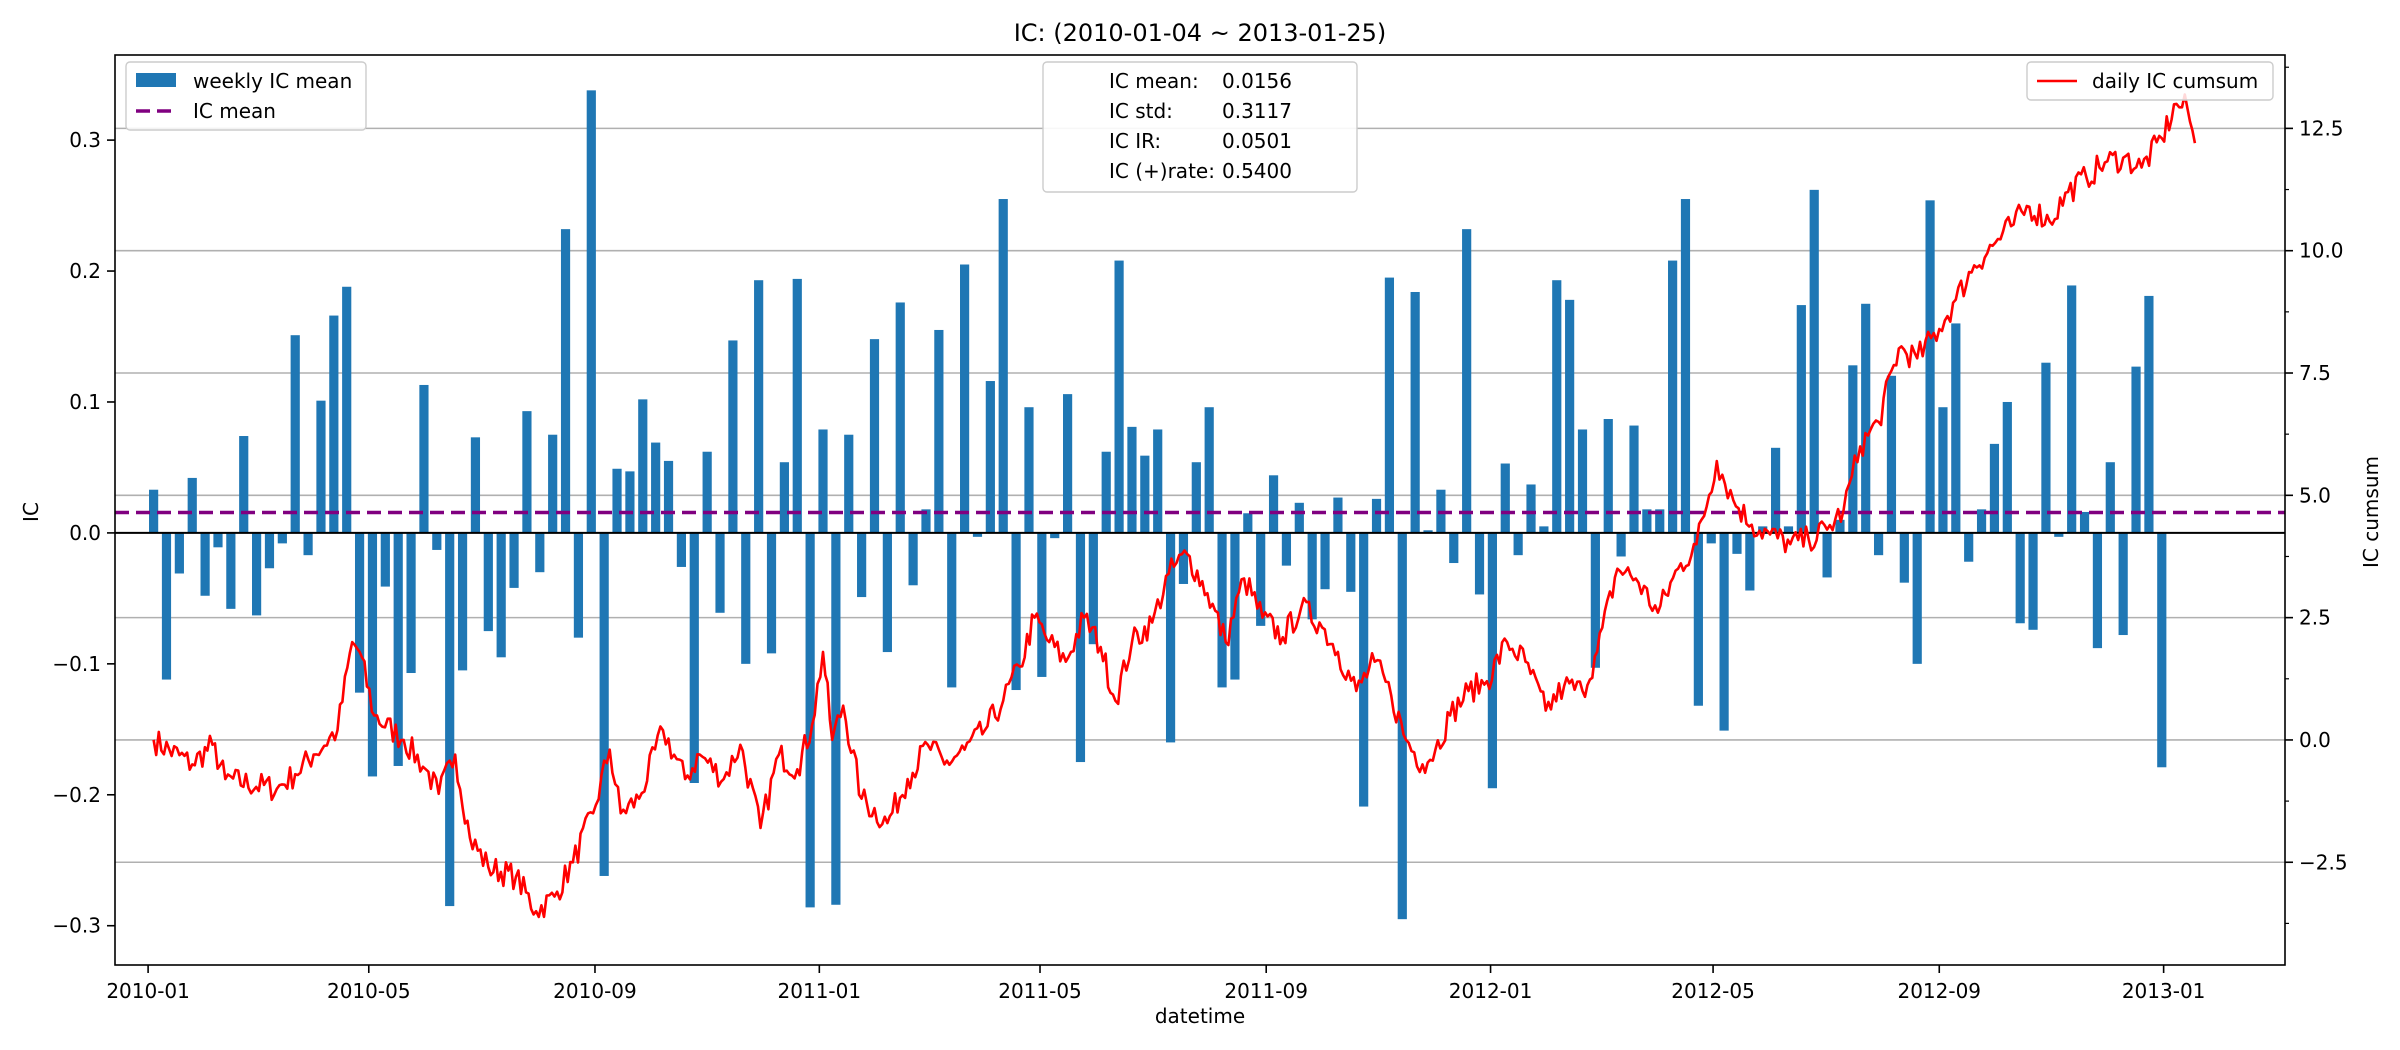 The image size is (2400, 1050). Describe the element at coordinates (156, 80) in the screenshot. I see `legend-bar-swatch` at that location.